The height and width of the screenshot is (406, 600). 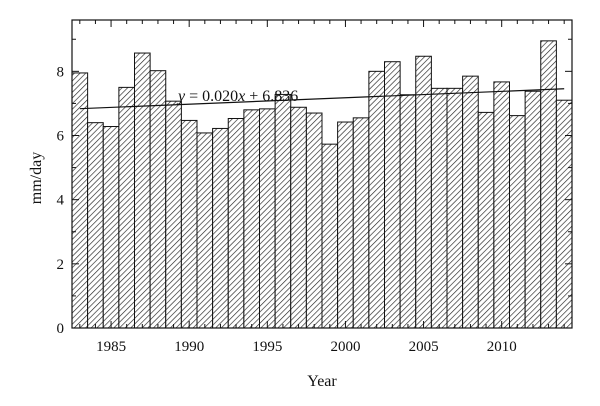 What do you see at coordinates (267, 218) in the screenshot?
I see `bar-1995` at bounding box center [267, 218].